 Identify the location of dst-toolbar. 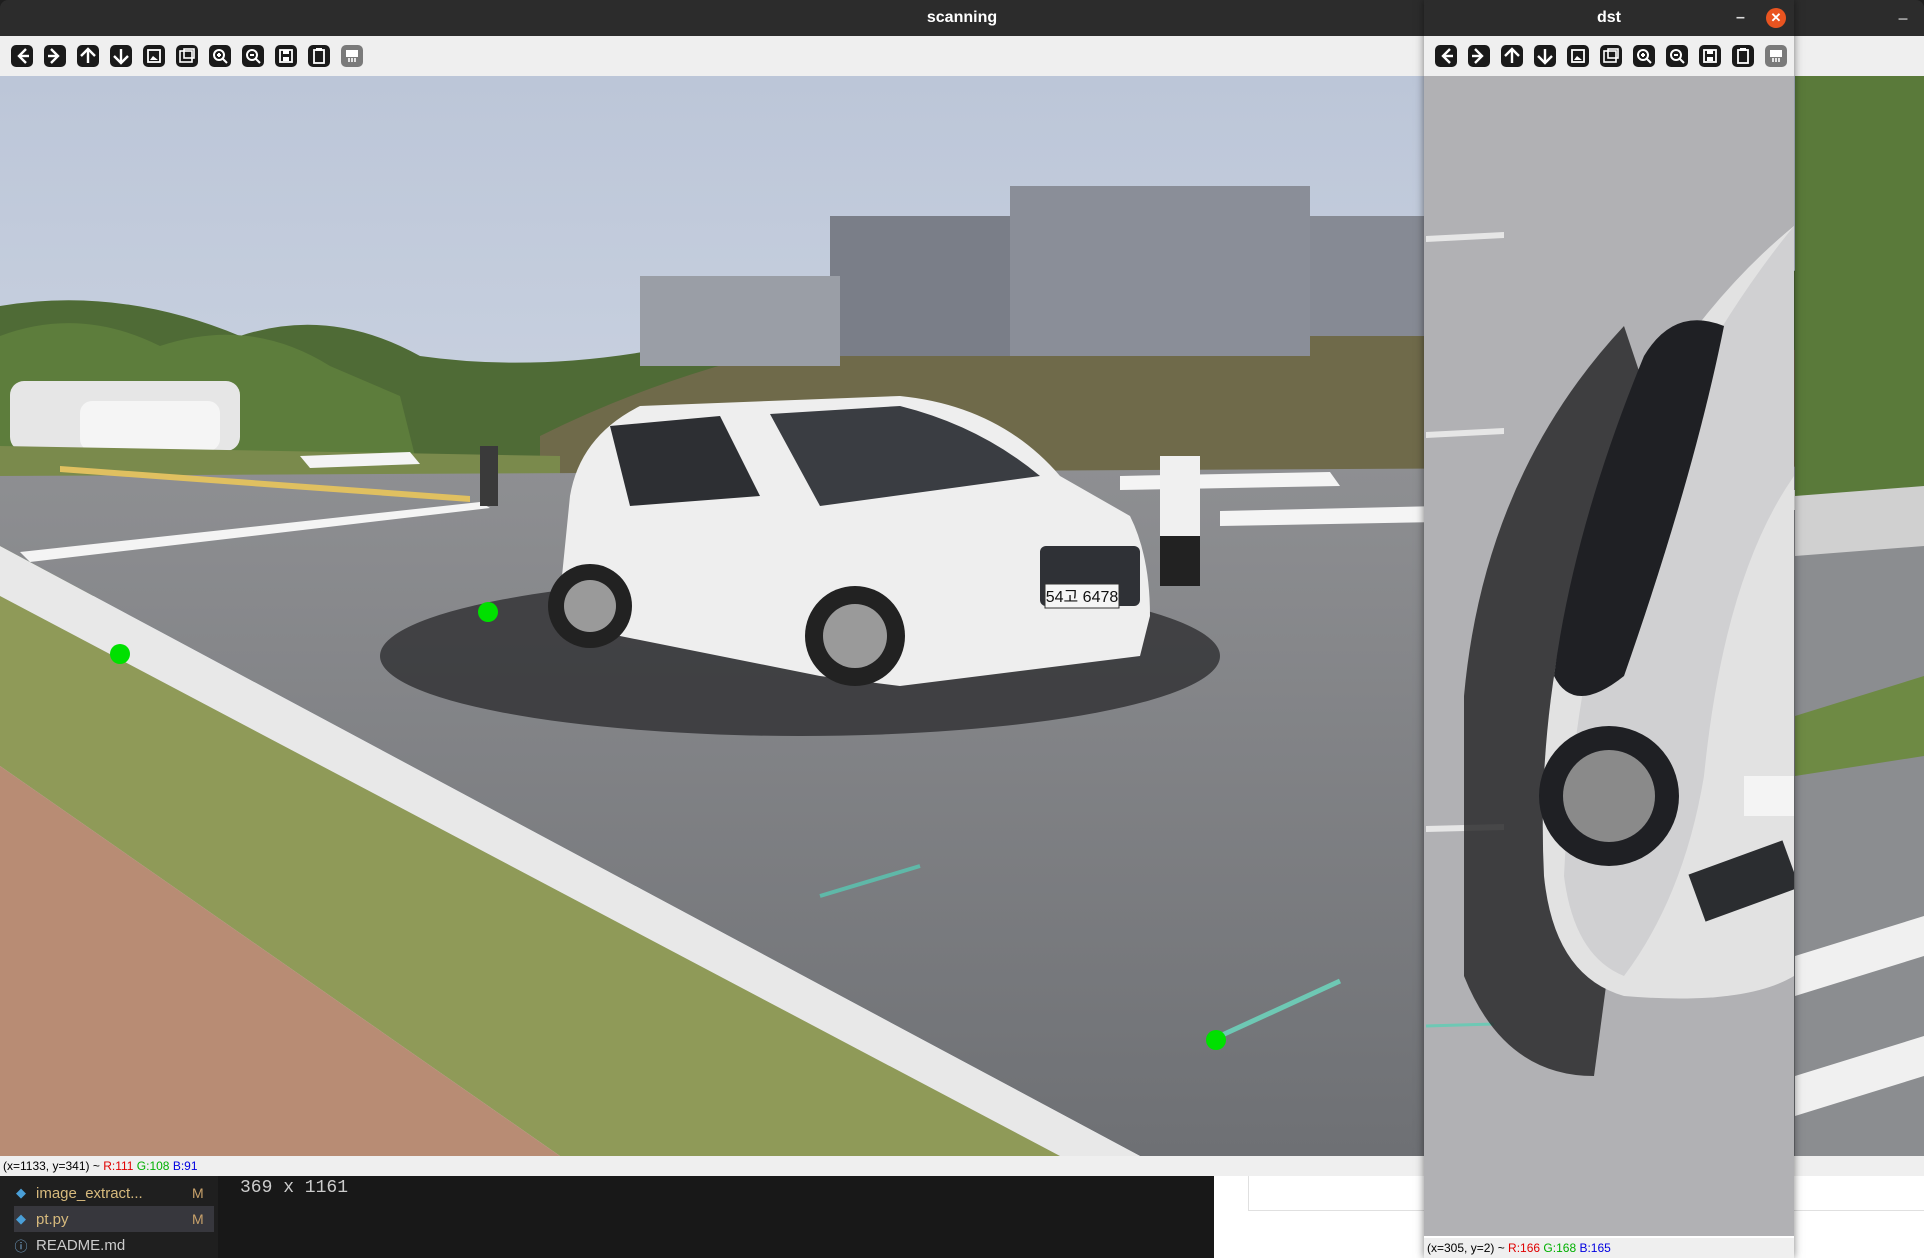
(1609, 56).